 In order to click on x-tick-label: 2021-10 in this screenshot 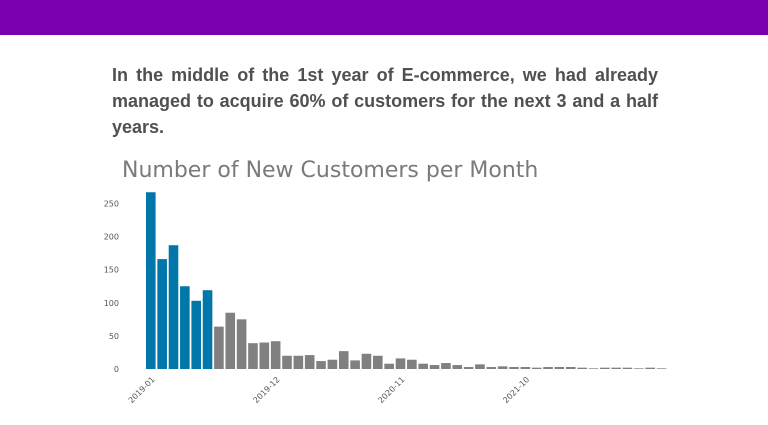, I will do `click(516, 390)`.